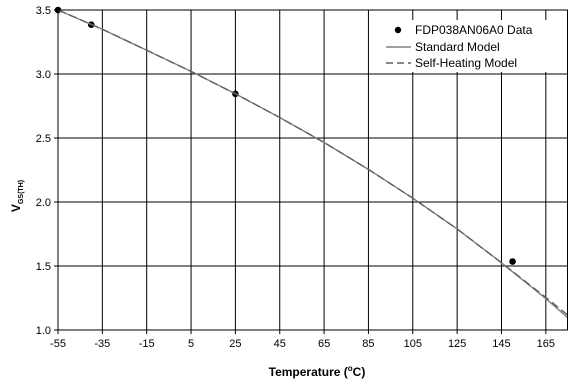  What do you see at coordinates (17, 196) in the screenshot?
I see `y-axis-title: VGS(TH)` at bounding box center [17, 196].